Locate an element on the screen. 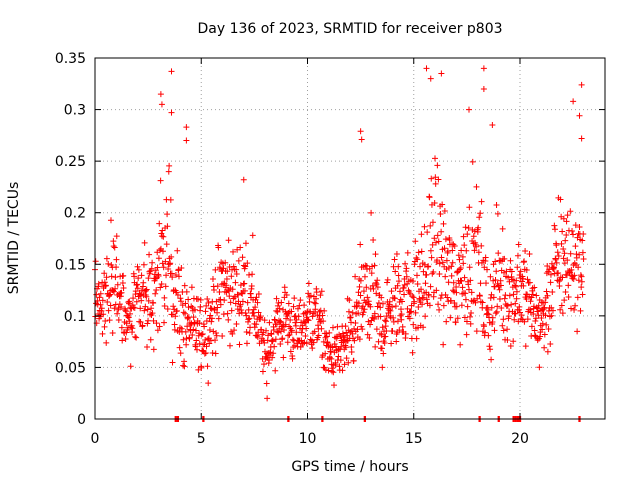 This screenshot has width=640, height=480. y-tick-label: 0.2 is located at coordinates (75, 214).